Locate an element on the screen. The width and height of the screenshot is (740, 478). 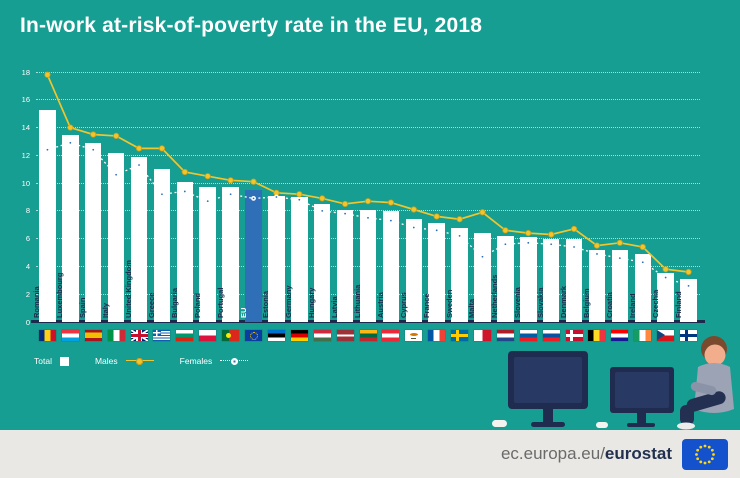
y-axis-label-12: 12 is located at coordinates (25, 155).